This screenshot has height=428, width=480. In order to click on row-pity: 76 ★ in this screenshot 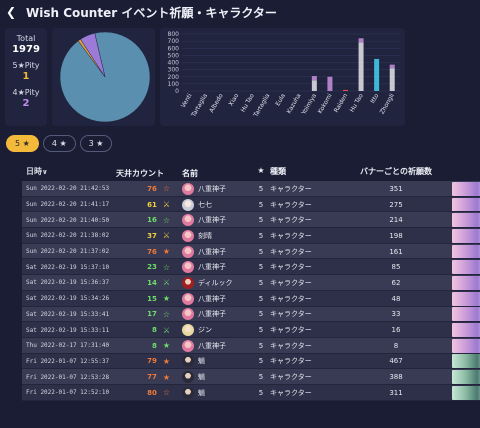, I will do `click(146, 251)`.